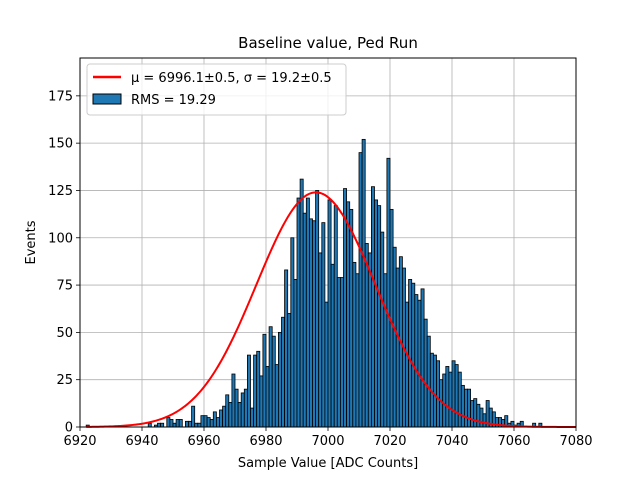  Describe the element at coordinates (60, 144) in the screenshot. I see `y-tick-label: 150` at that location.